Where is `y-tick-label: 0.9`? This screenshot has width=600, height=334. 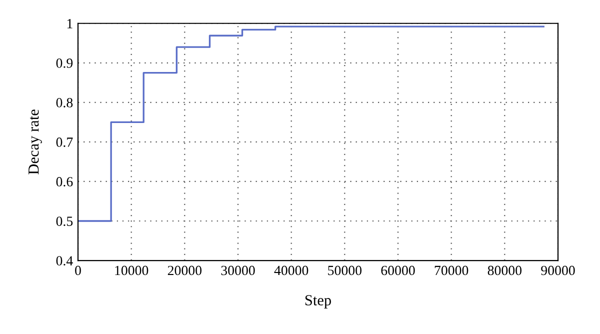
y-tick-label: 0.9 is located at coordinates (64, 63).